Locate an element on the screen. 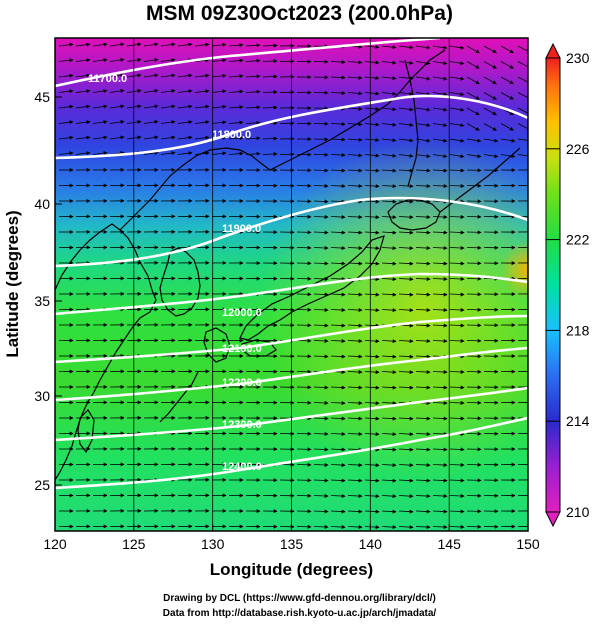  contour-label-12300: 12300.0 is located at coordinates (242, 425).